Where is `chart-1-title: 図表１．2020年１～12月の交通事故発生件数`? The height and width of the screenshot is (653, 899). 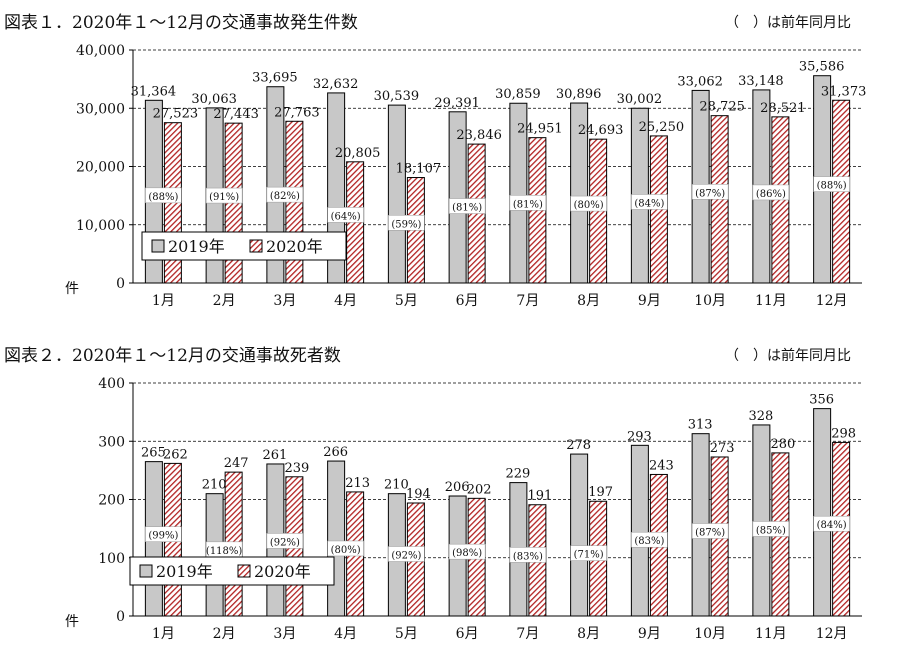
chart-1-title: 図表１．2020年１～12月の交通事故発生件数 is located at coordinates (181, 23).